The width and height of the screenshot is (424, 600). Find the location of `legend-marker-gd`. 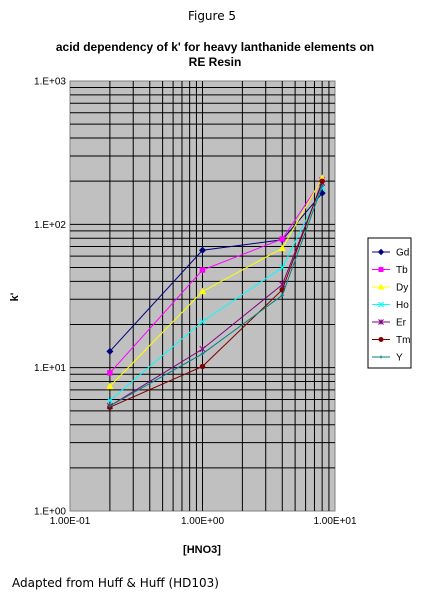

legend-marker-gd is located at coordinates (381, 252).